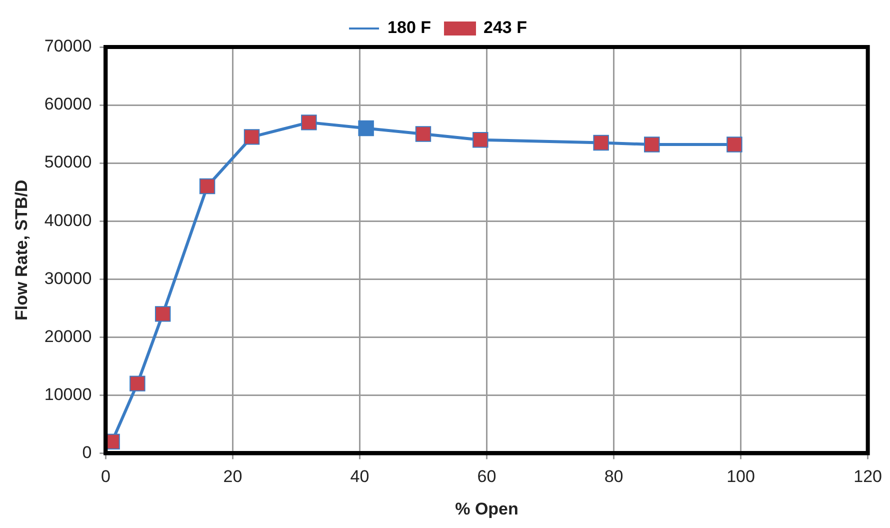 This screenshot has height=528, width=890. Describe the element at coordinates (68, 278) in the screenshot. I see `y-tick-label: 30000` at that location.